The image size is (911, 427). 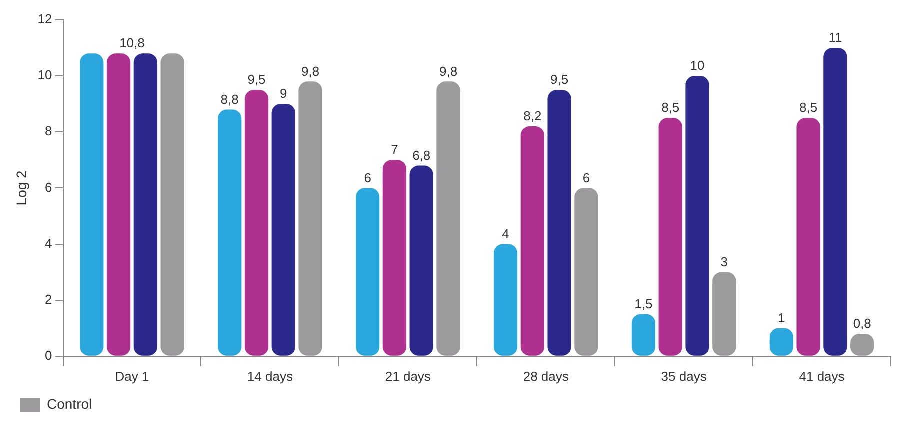 What do you see at coordinates (394, 150) in the screenshot?
I see `data-label: 7` at bounding box center [394, 150].